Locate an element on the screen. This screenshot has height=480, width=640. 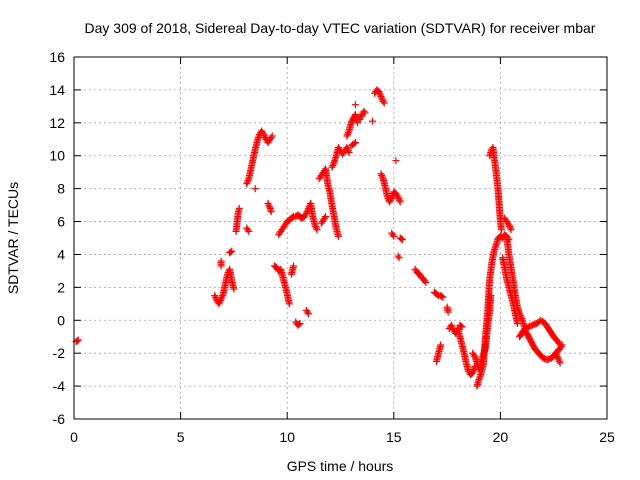
x-tick-label: 25 is located at coordinates (607, 437).